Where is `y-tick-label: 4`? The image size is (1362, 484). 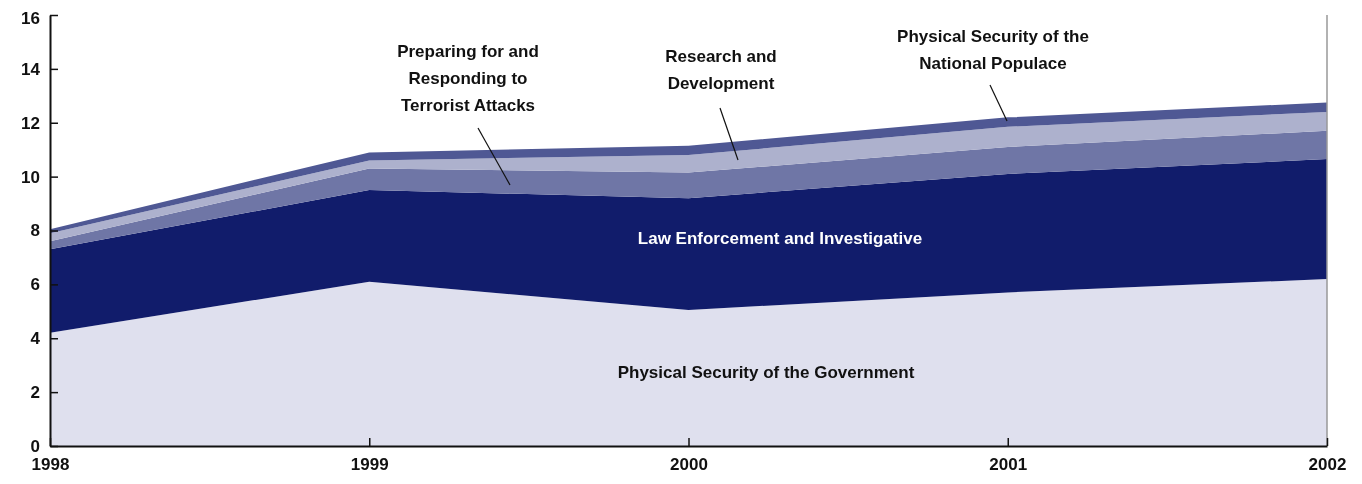 y-tick-label: 4 is located at coordinates (35, 339).